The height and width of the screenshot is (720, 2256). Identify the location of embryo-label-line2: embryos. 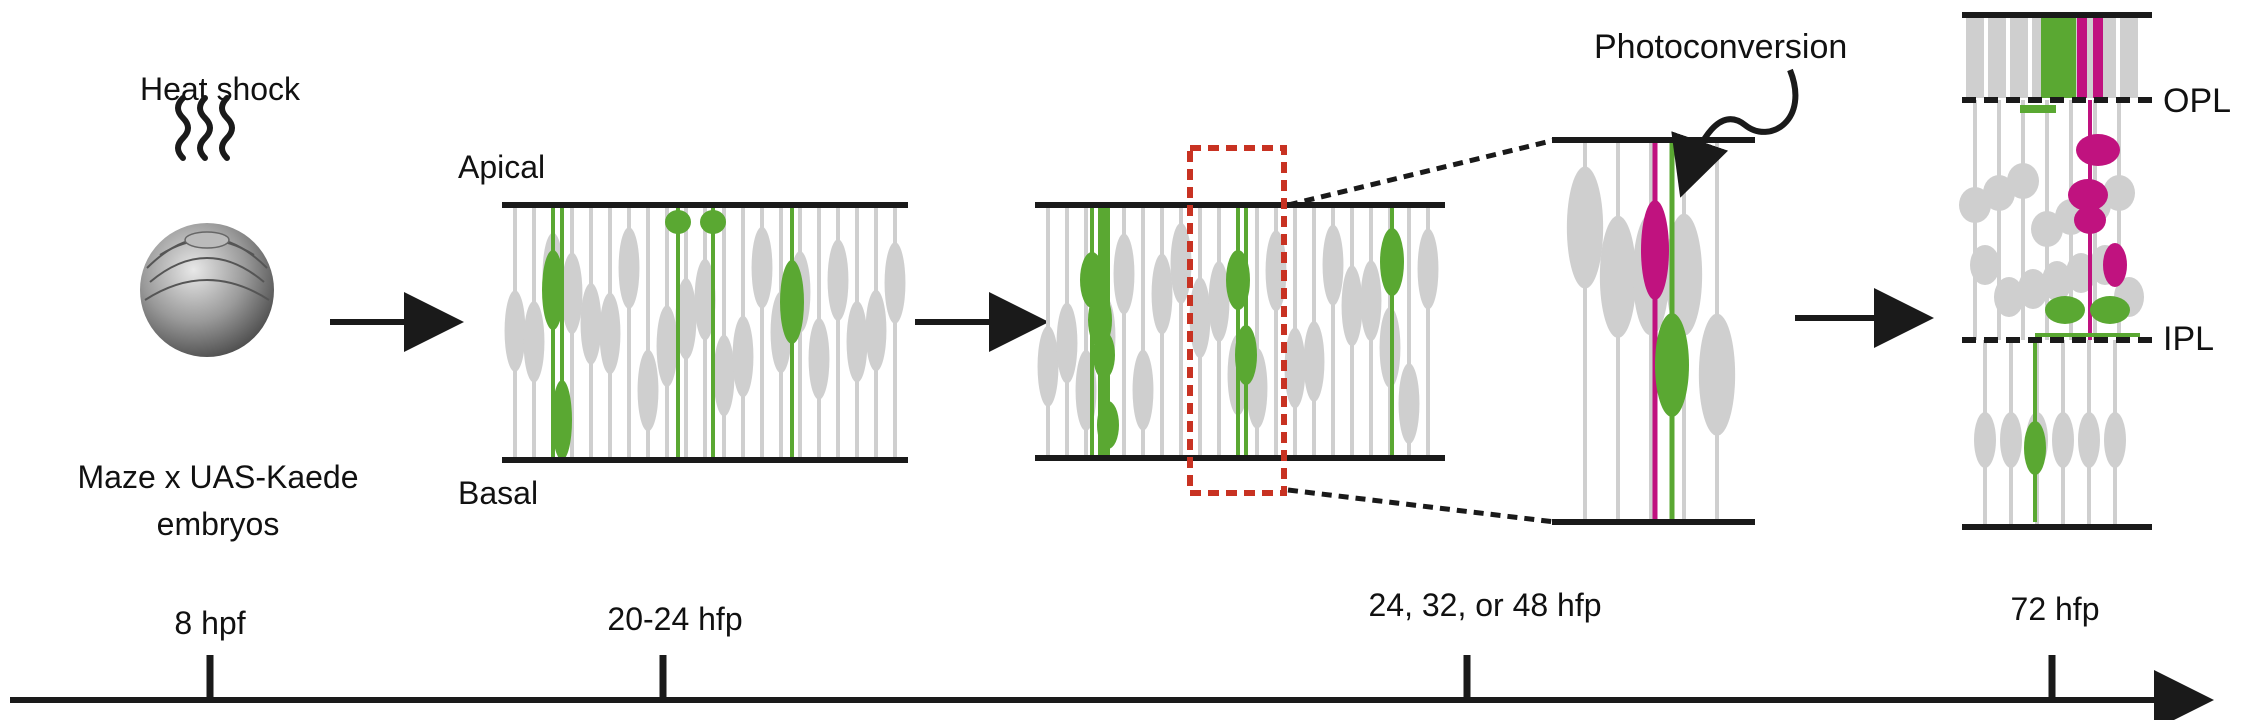
(218, 524).